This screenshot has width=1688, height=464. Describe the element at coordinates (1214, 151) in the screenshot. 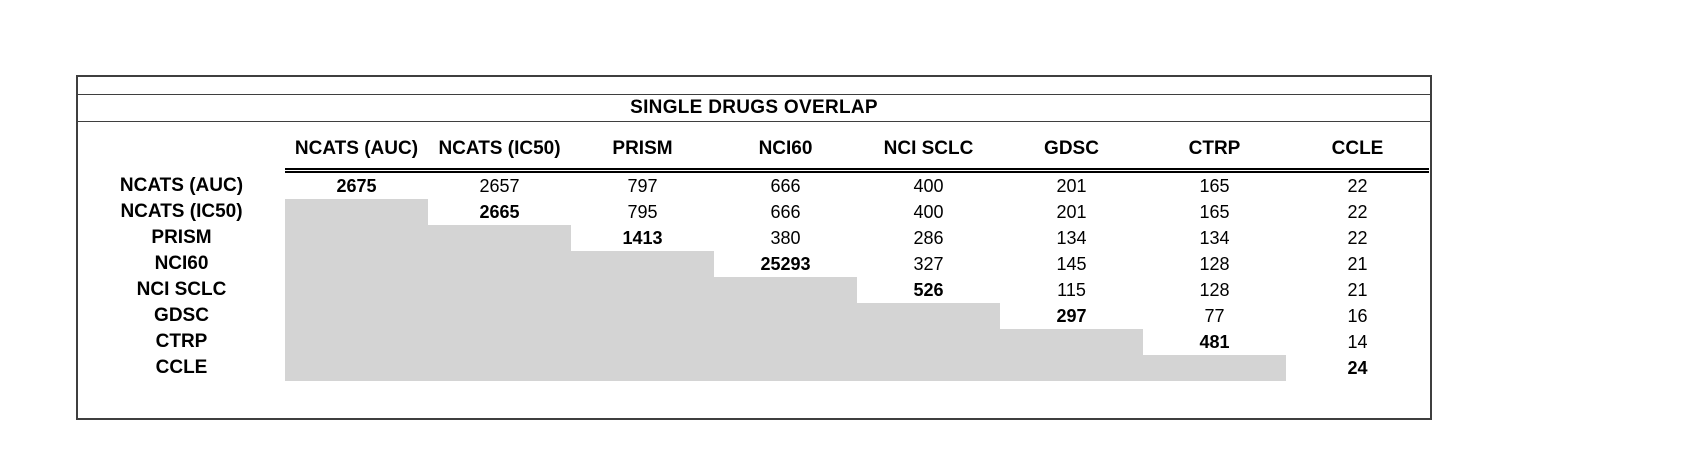

I see `column-header: CTRP` at that location.